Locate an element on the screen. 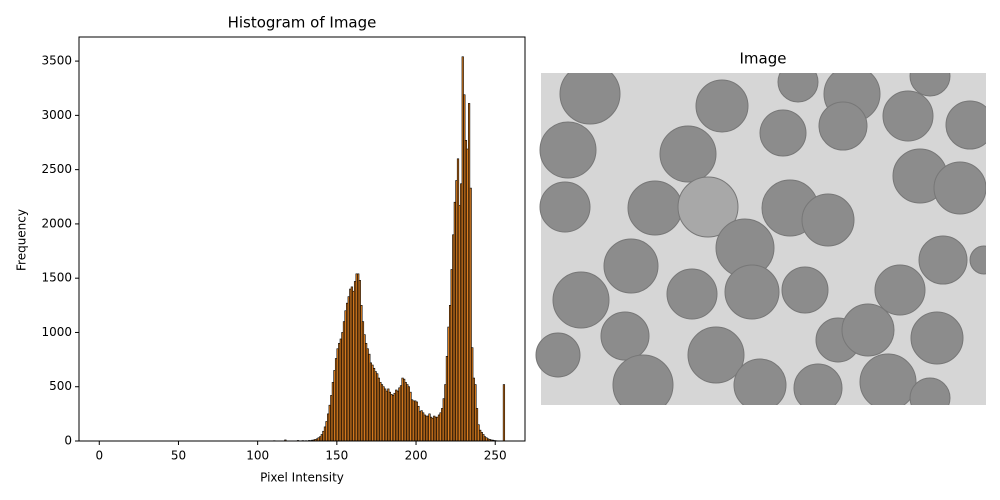 Image resolution: width=1000 pixels, height=500 pixels. x-tick-label: 200 is located at coordinates (416, 456).